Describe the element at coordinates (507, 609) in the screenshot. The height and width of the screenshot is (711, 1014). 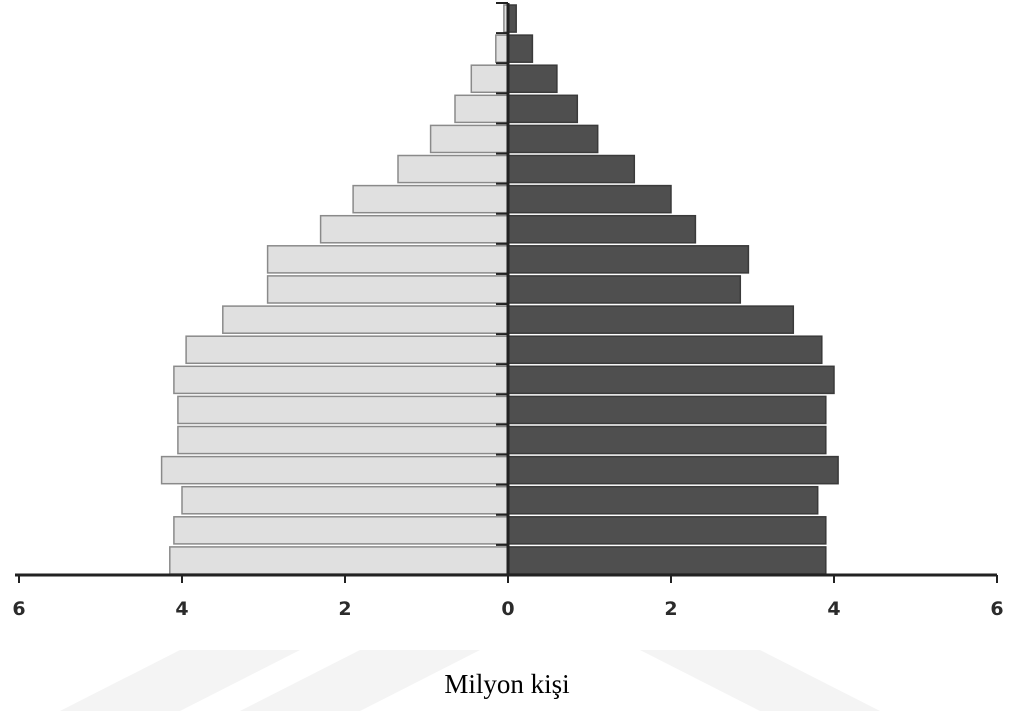
I see `x-tick-label: 0` at that location.